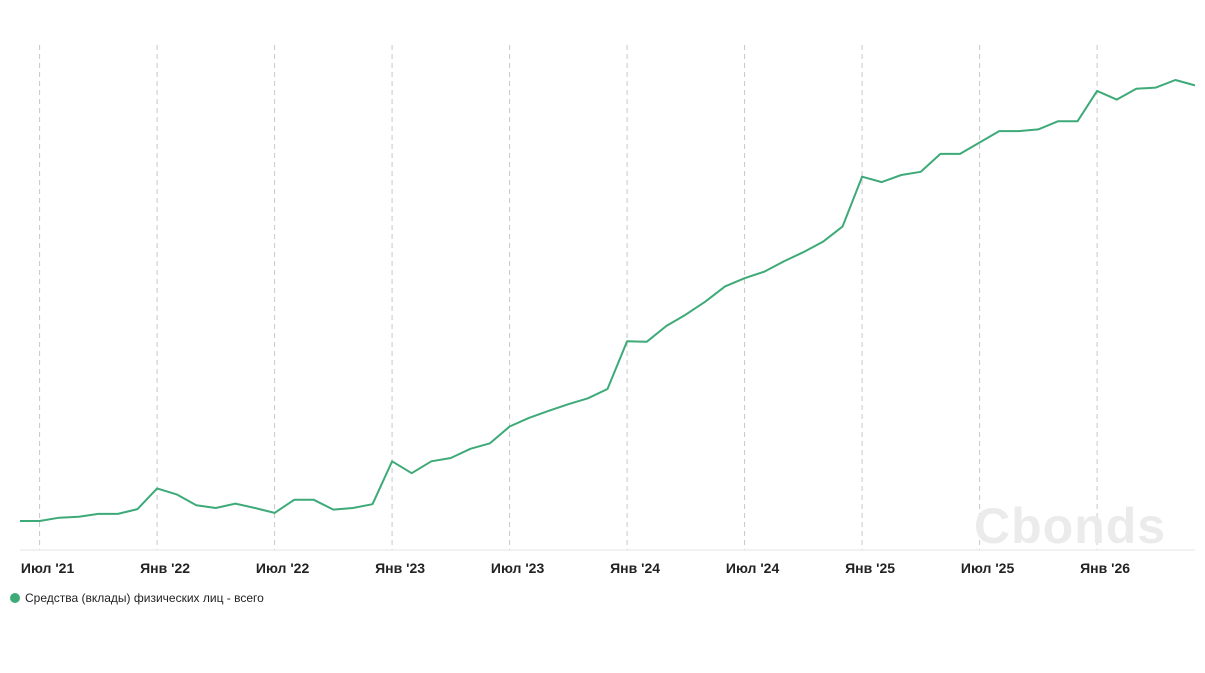  What do you see at coordinates (283, 568) in the screenshot?
I see `x-tick-label: Июл '22` at bounding box center [283, 568].